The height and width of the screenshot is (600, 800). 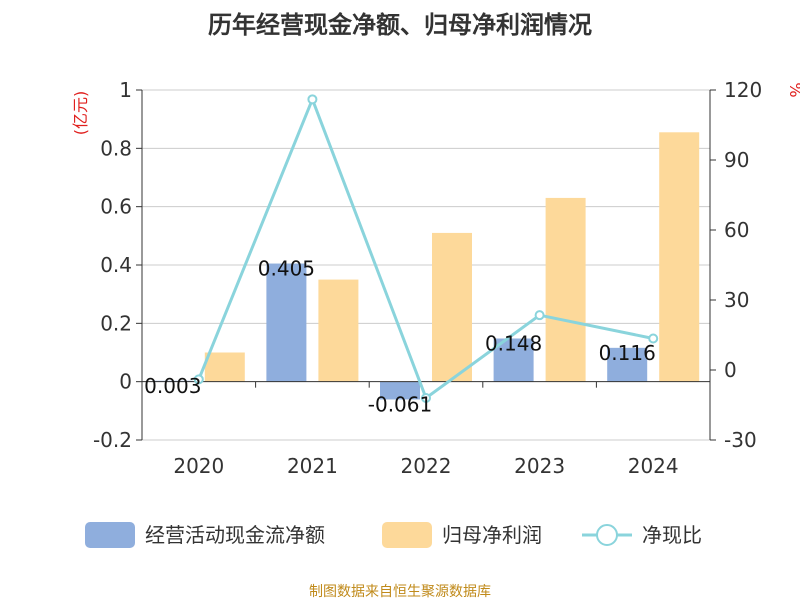 I want to click on source-note: 制图数据来自恒生聚源数据库, so click(x=400, y=592).